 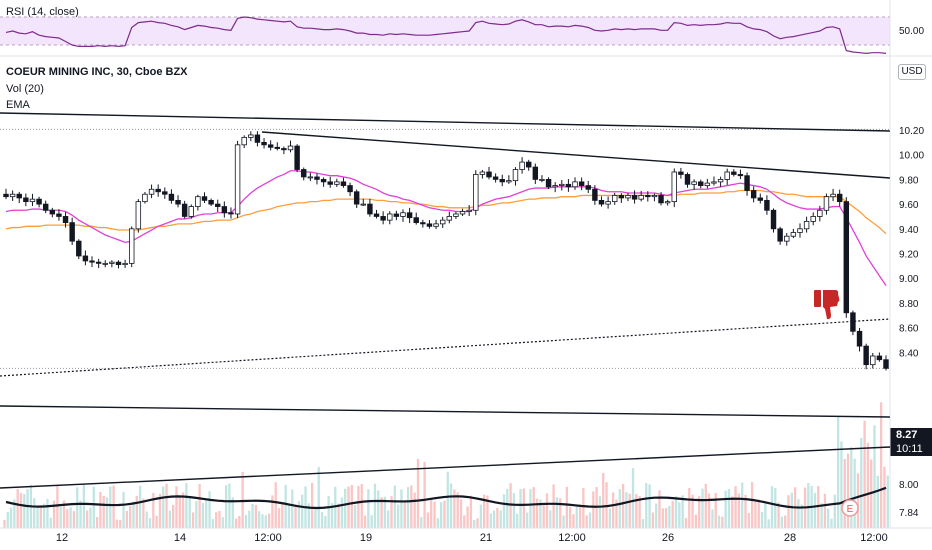 What do you see at coordinates (912, 72) in the screenshot?
I see `currency-button: USD` at bounding box center [912, 72].